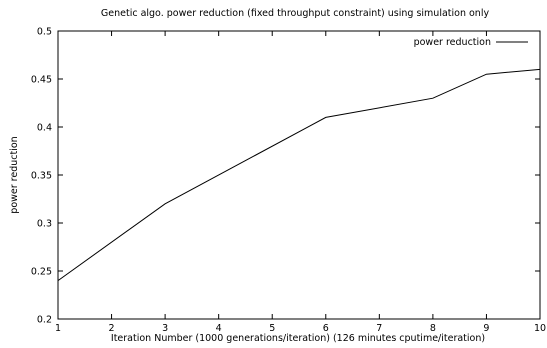 The height and width of the screenshot is (348, 547). I want to click on x-tick-label: 2, so click(112, 328).